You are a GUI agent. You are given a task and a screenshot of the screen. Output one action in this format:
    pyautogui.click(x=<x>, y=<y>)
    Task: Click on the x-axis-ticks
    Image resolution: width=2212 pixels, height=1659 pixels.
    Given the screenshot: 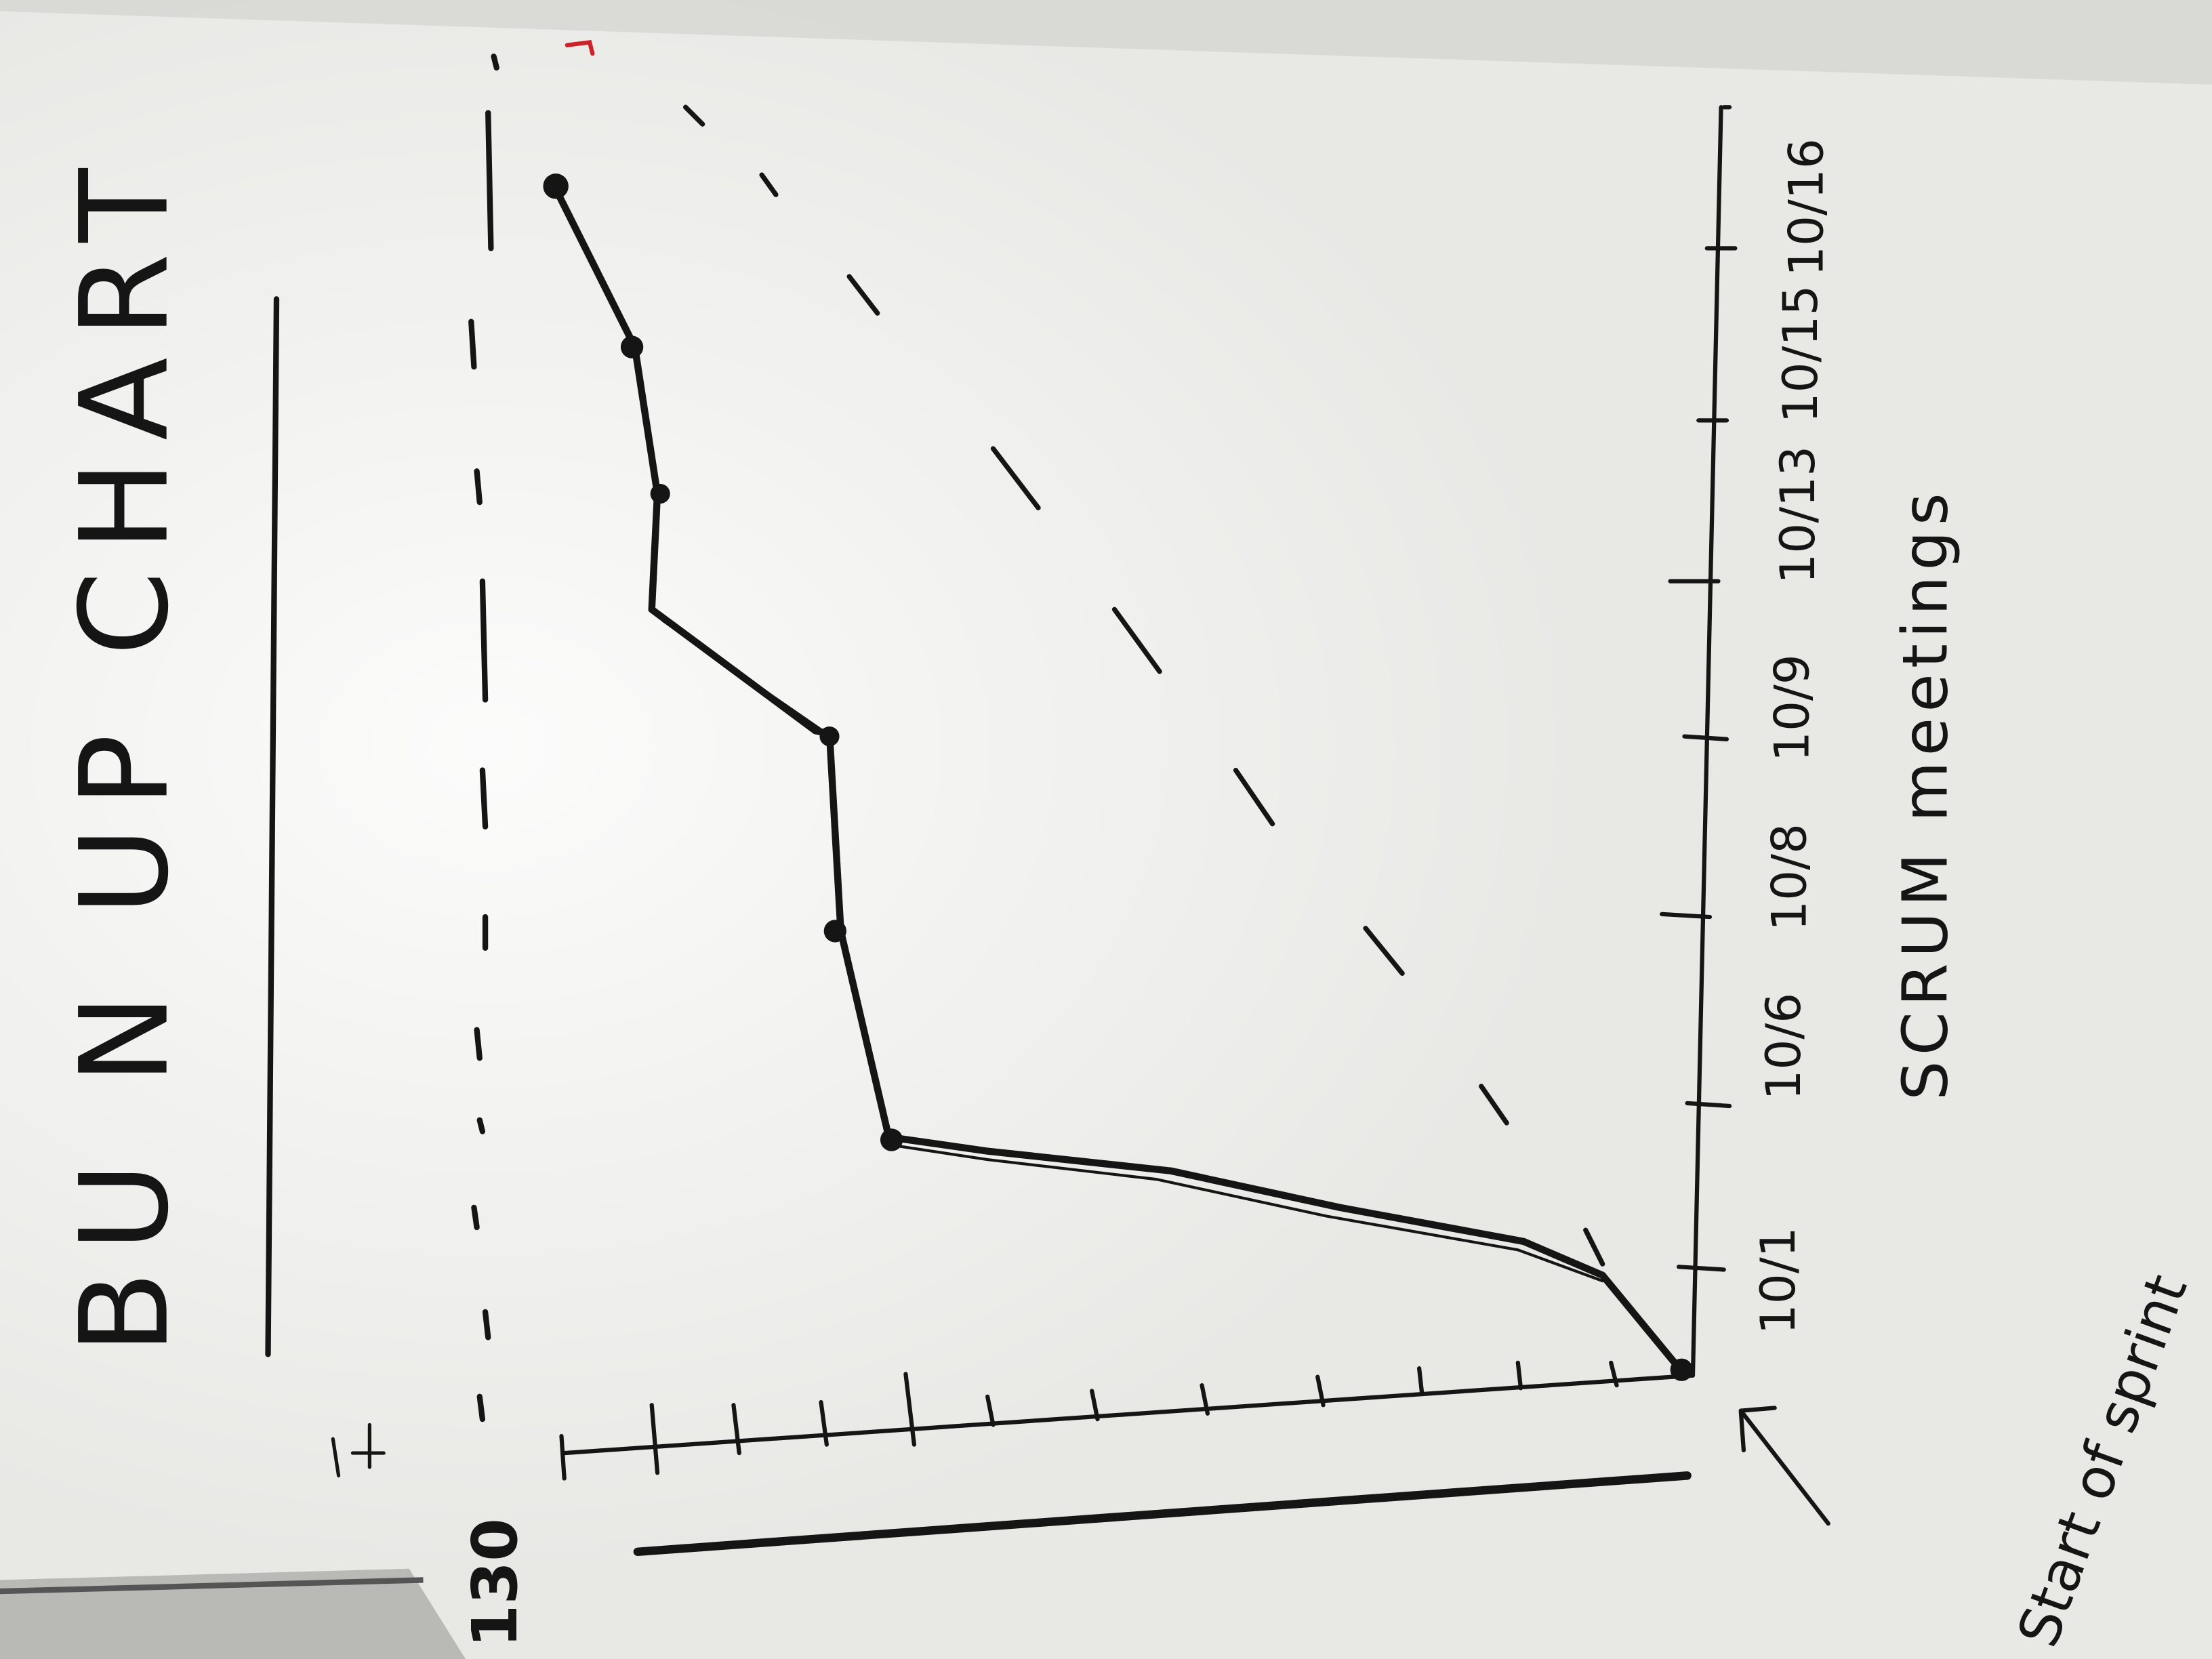 What is the action you would take?
    pyautogui.click(x=1699, y=688)
    